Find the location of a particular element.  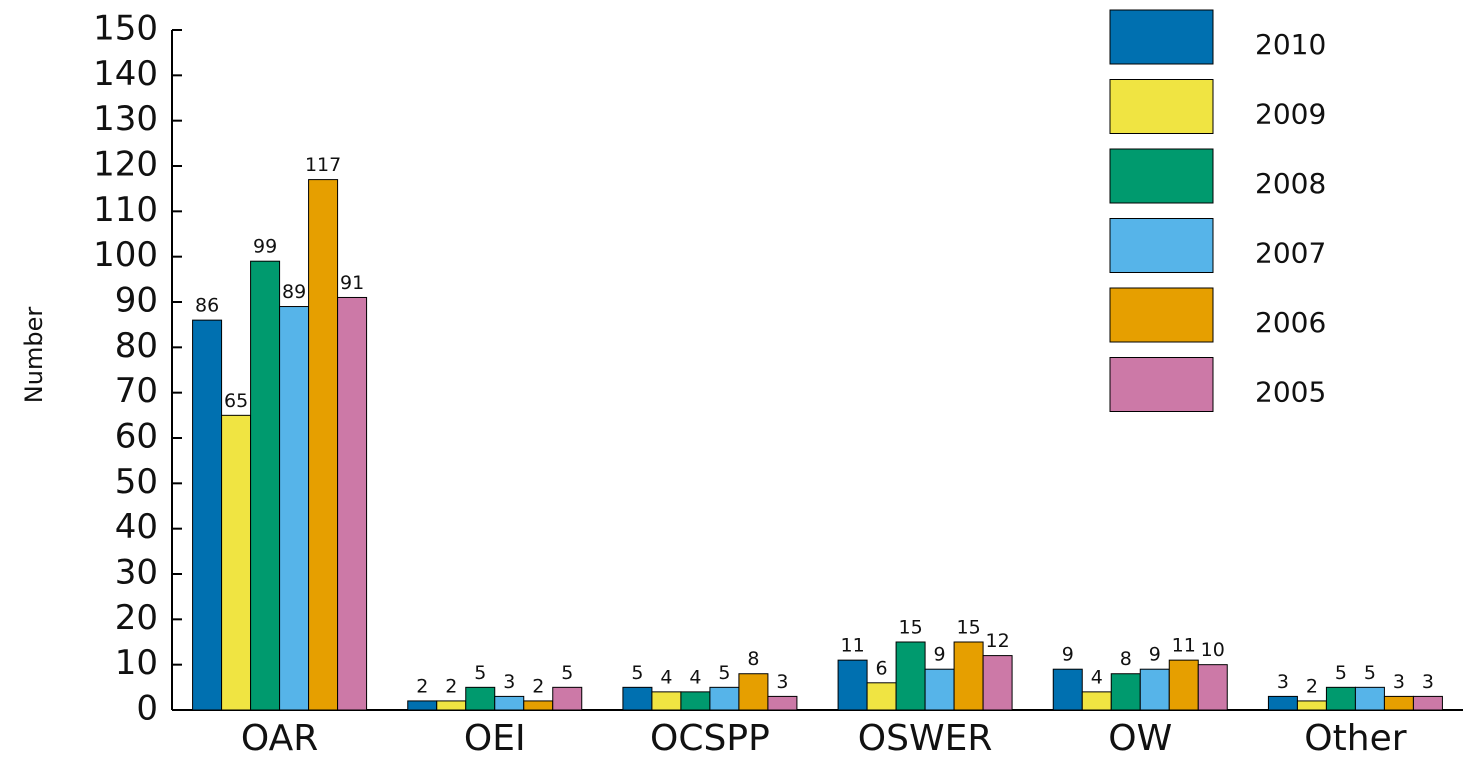

x-tick-label: OW is located at coordinates (1140, 738).